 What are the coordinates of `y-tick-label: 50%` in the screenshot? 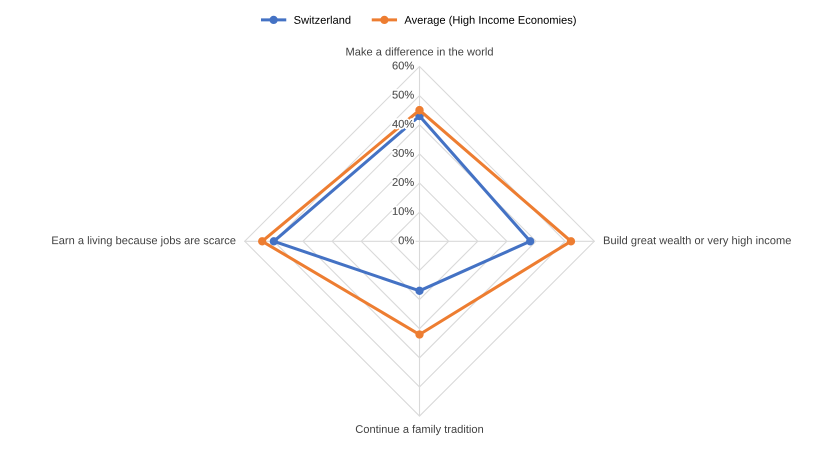 It's located at (403, 94).